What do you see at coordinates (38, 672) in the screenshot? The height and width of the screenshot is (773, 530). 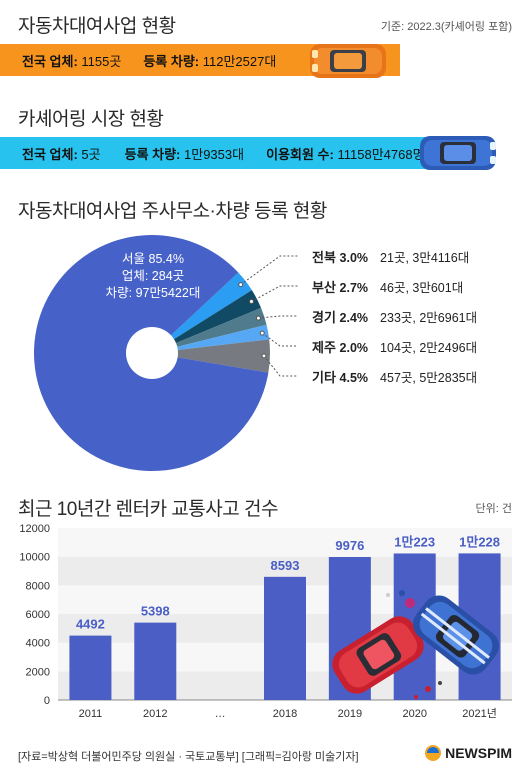 I see `y-tick-label: 2000` at bounding box center [38, 672].